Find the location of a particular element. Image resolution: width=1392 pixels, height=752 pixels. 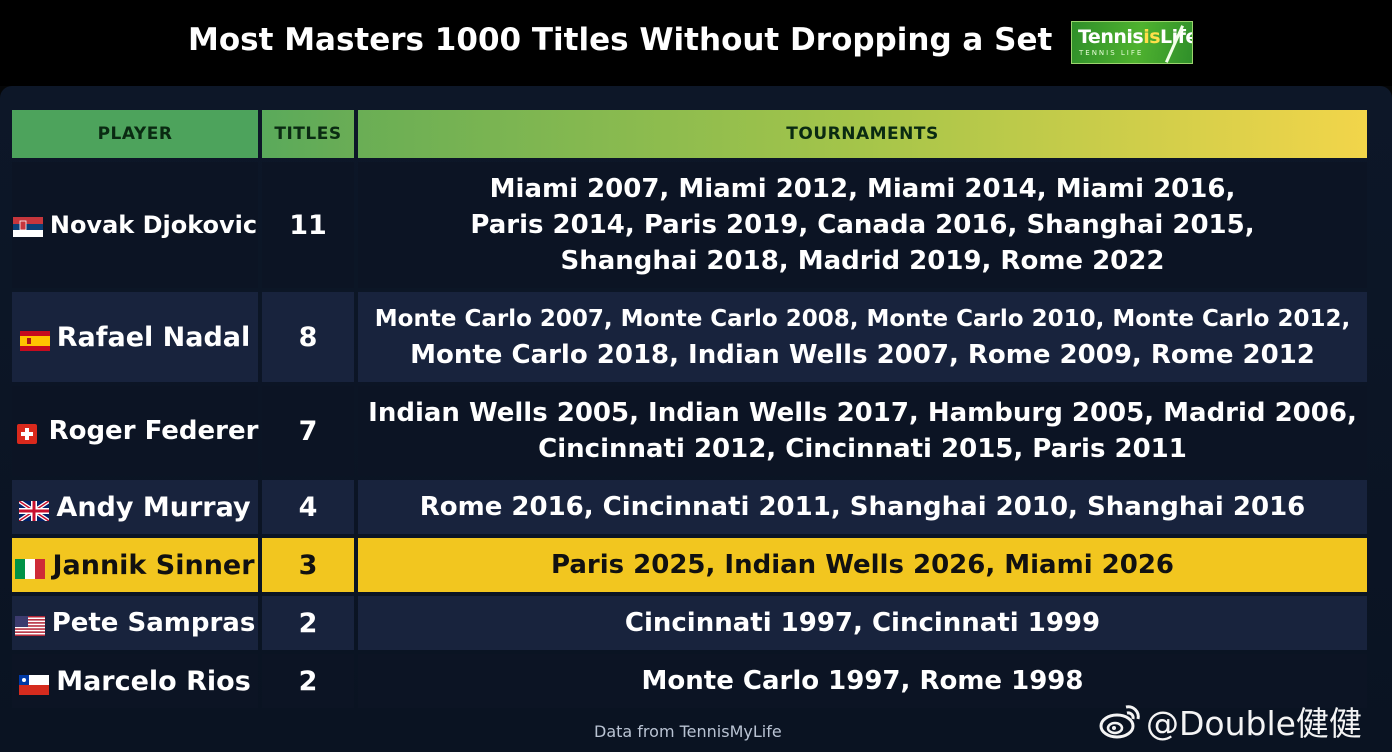

data-source-note: Data from TennisMyLife is located at coordinates (688, 731).